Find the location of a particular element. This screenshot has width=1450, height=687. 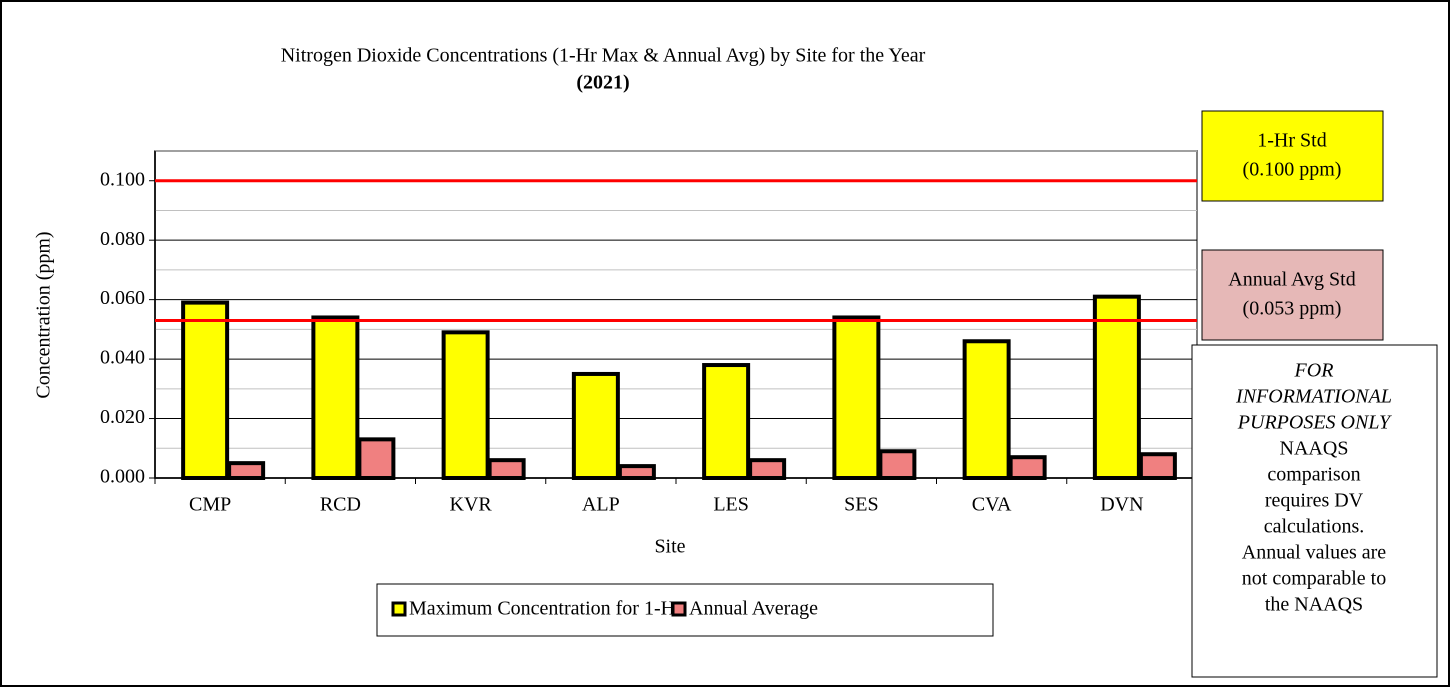

y-tick-label: 0.100 is located at coordinates (122, 179).